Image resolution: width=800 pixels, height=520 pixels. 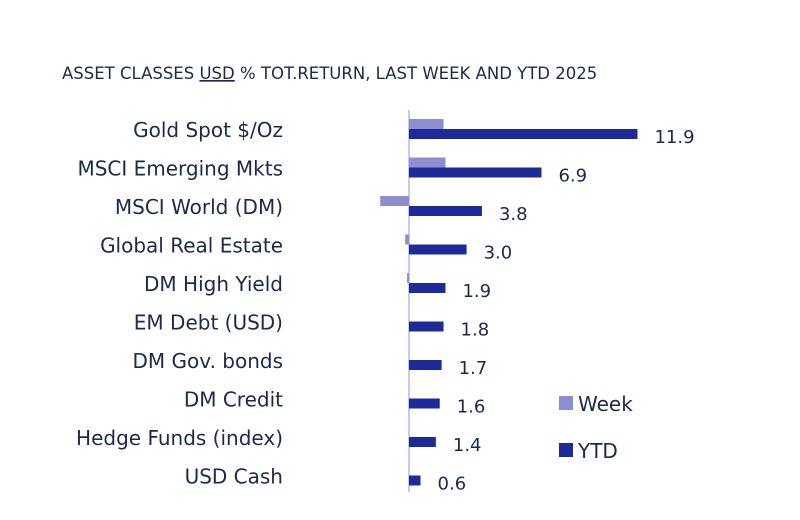 What do you see at coordinates (416, 73) in the screenshot?
I see `chart-title-suffix: % TOT.RETURN, LAST WEEK AND YTD 2025` at bounding box center [416, 73].